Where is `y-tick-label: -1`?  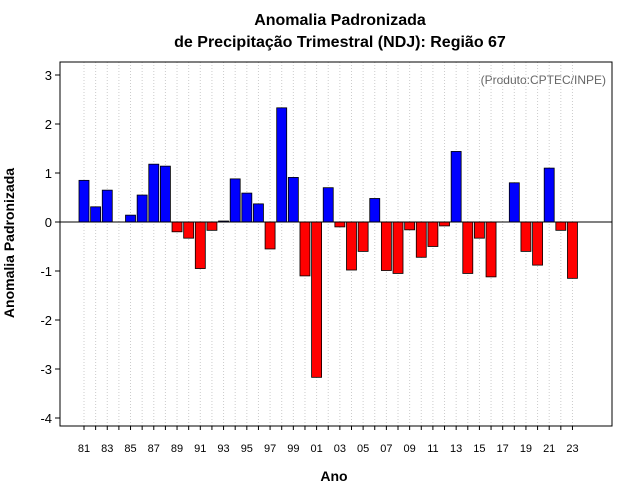
y-tick-label: -1 is located at coordinates (46, 271).